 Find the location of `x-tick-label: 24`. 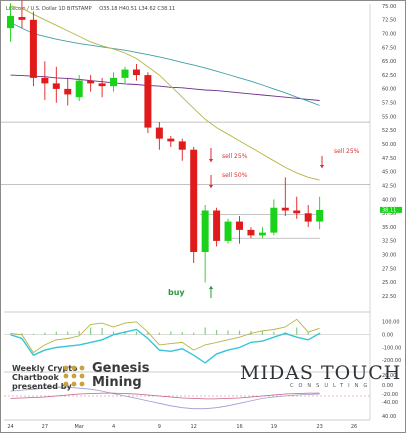

x-tick-label: 24 is located at coordinates (10, 427).